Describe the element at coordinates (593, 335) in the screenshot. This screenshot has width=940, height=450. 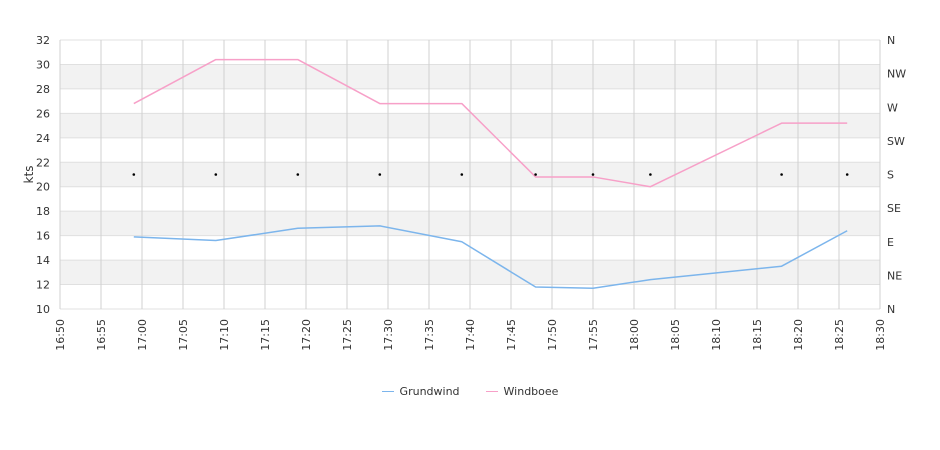
I see `x-tick-label: 17:55` at that location.